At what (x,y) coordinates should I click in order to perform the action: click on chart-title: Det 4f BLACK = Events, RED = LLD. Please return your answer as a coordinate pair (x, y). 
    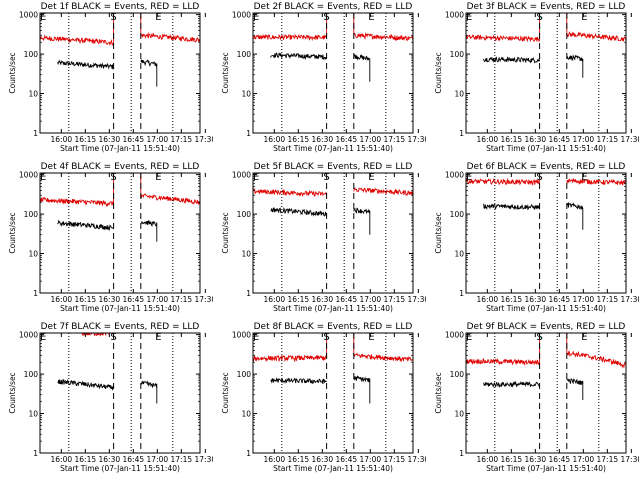
    Looking at the image, I should click on (120, 167).